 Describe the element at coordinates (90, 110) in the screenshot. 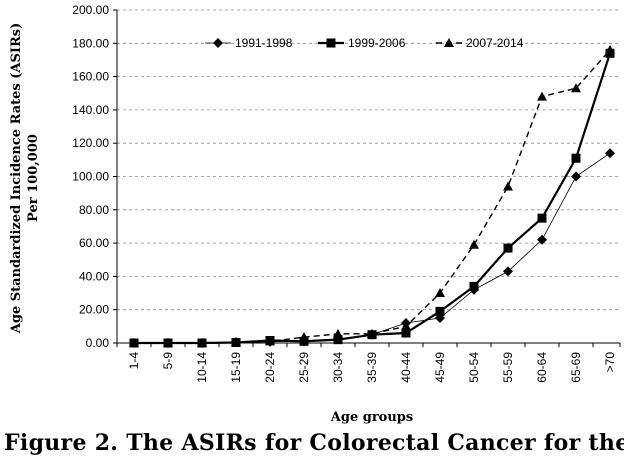

I see `y-tick-label: 140.00` at that location.